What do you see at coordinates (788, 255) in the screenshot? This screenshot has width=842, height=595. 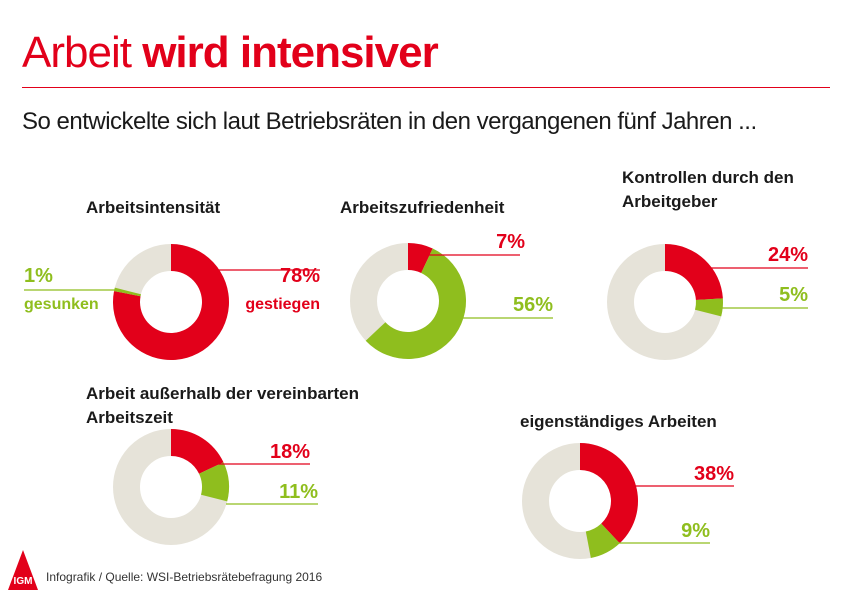 I see `data-label: 24%` at bounding box center [788, 255].